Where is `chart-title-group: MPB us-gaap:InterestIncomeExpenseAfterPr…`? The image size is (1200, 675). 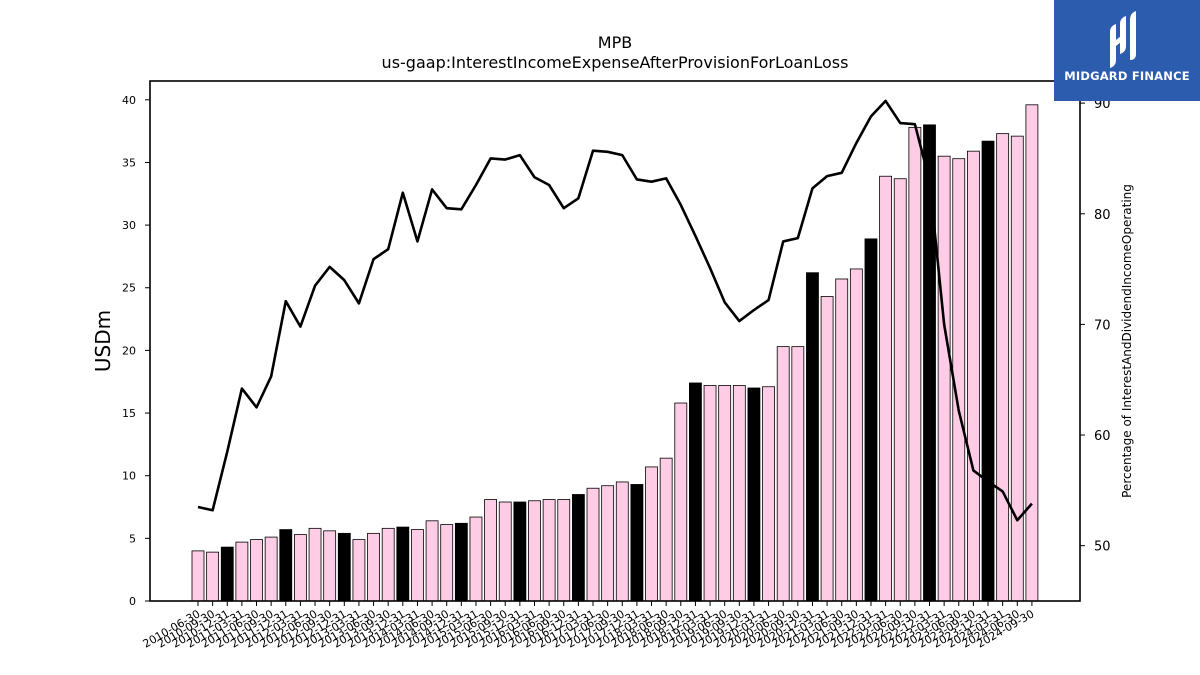 chart-title-group: MPB us-gaap:InterestIncomeExpenseAfterPr… is located at coordinates (615, 52).